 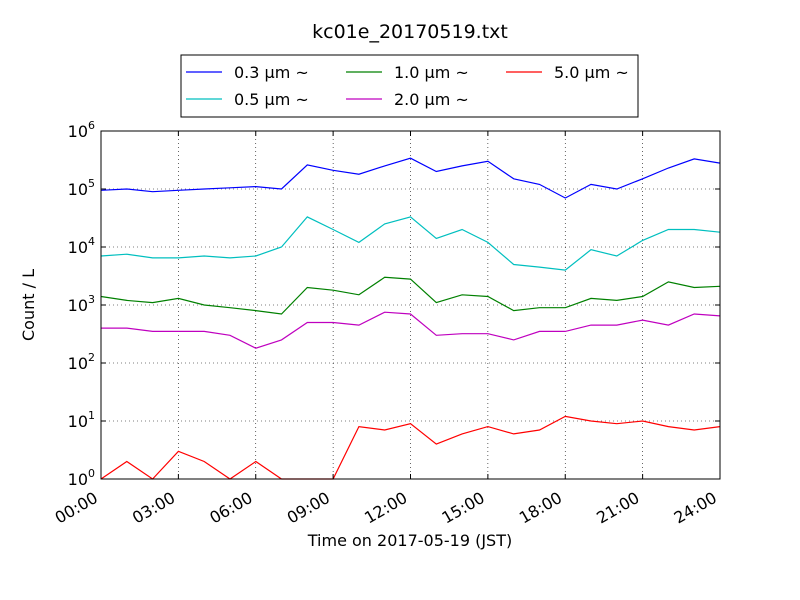 I want to click on legend-label-3: 2.0 μm ~, so click(x=431, y=99).